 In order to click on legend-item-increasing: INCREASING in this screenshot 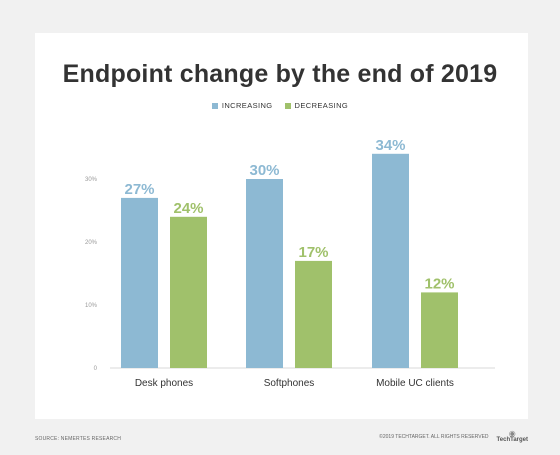, I will do `click(242, 105)`.